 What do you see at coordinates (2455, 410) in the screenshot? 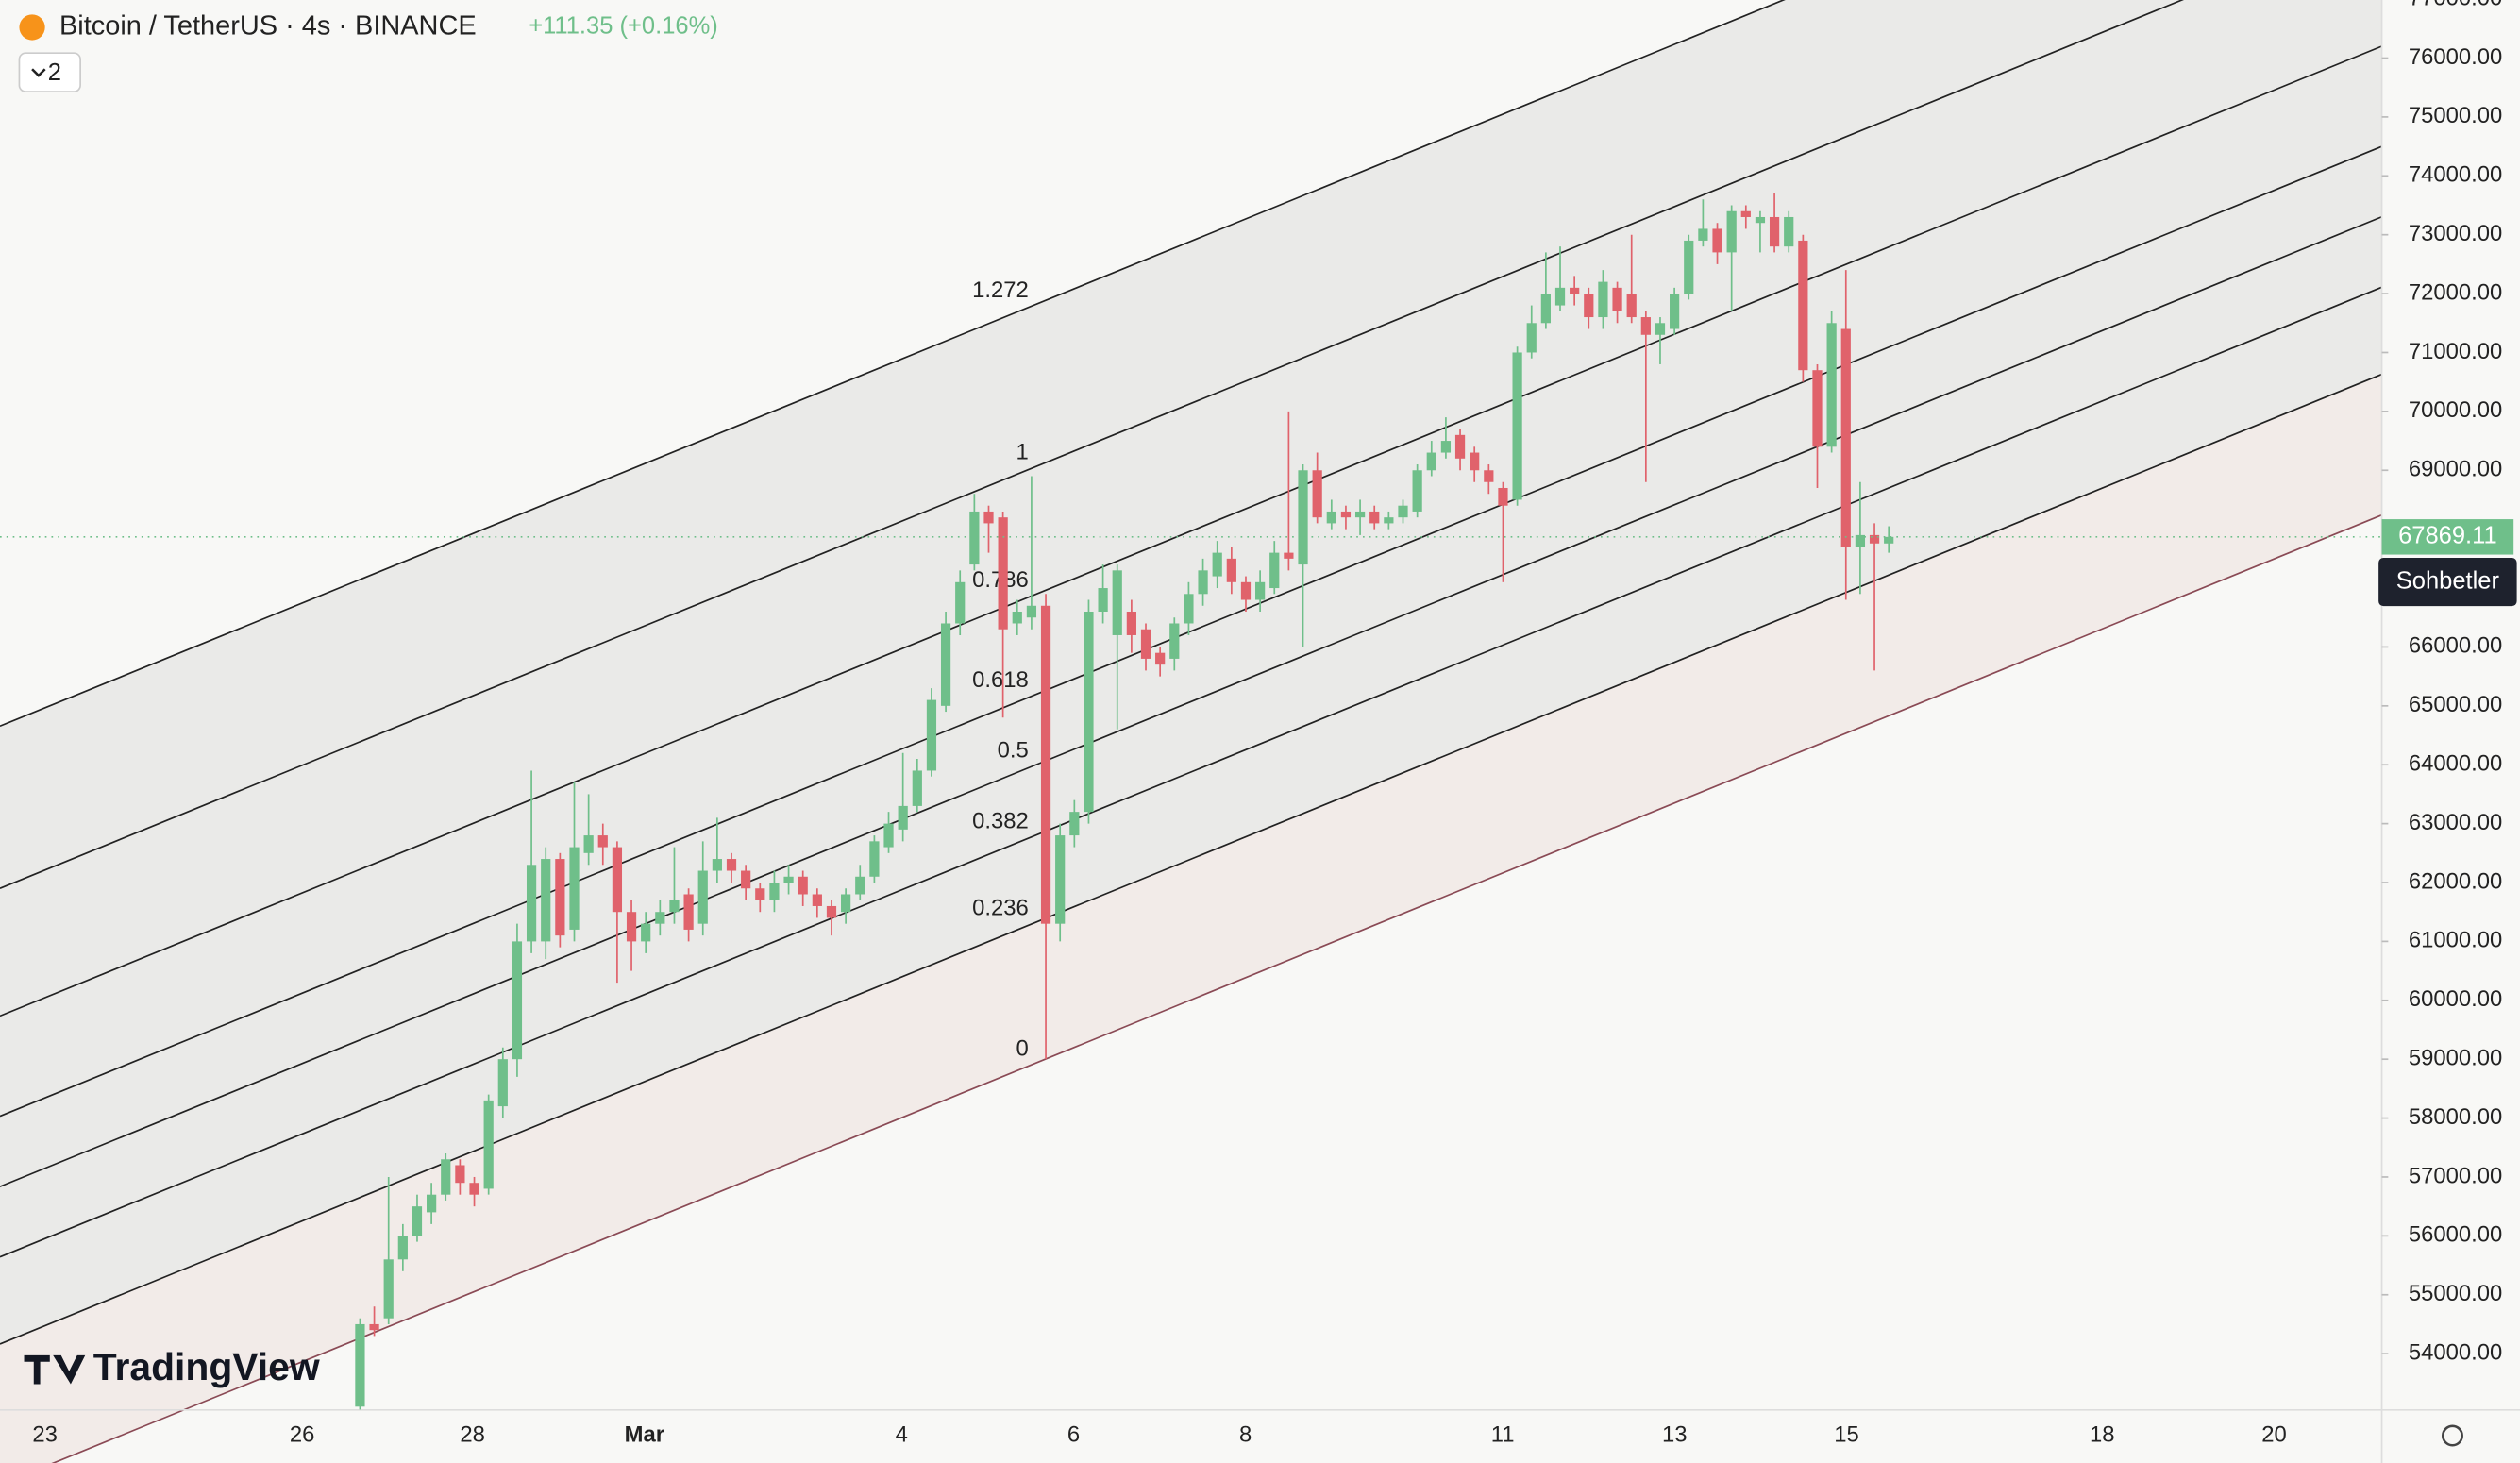
I see `y-tick-label: 70000.00` at bounding box center [2455, 410].